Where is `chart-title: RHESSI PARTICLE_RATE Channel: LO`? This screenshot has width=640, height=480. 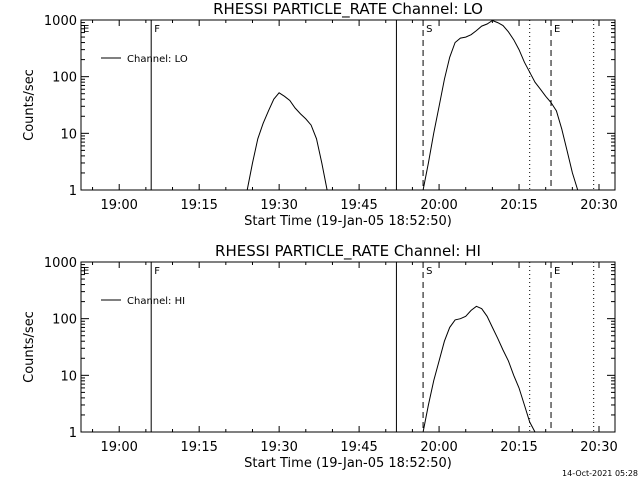
chart-title: RHESSI PARTICLE_RATE Channel: LO is located at coordinates (348, 9).